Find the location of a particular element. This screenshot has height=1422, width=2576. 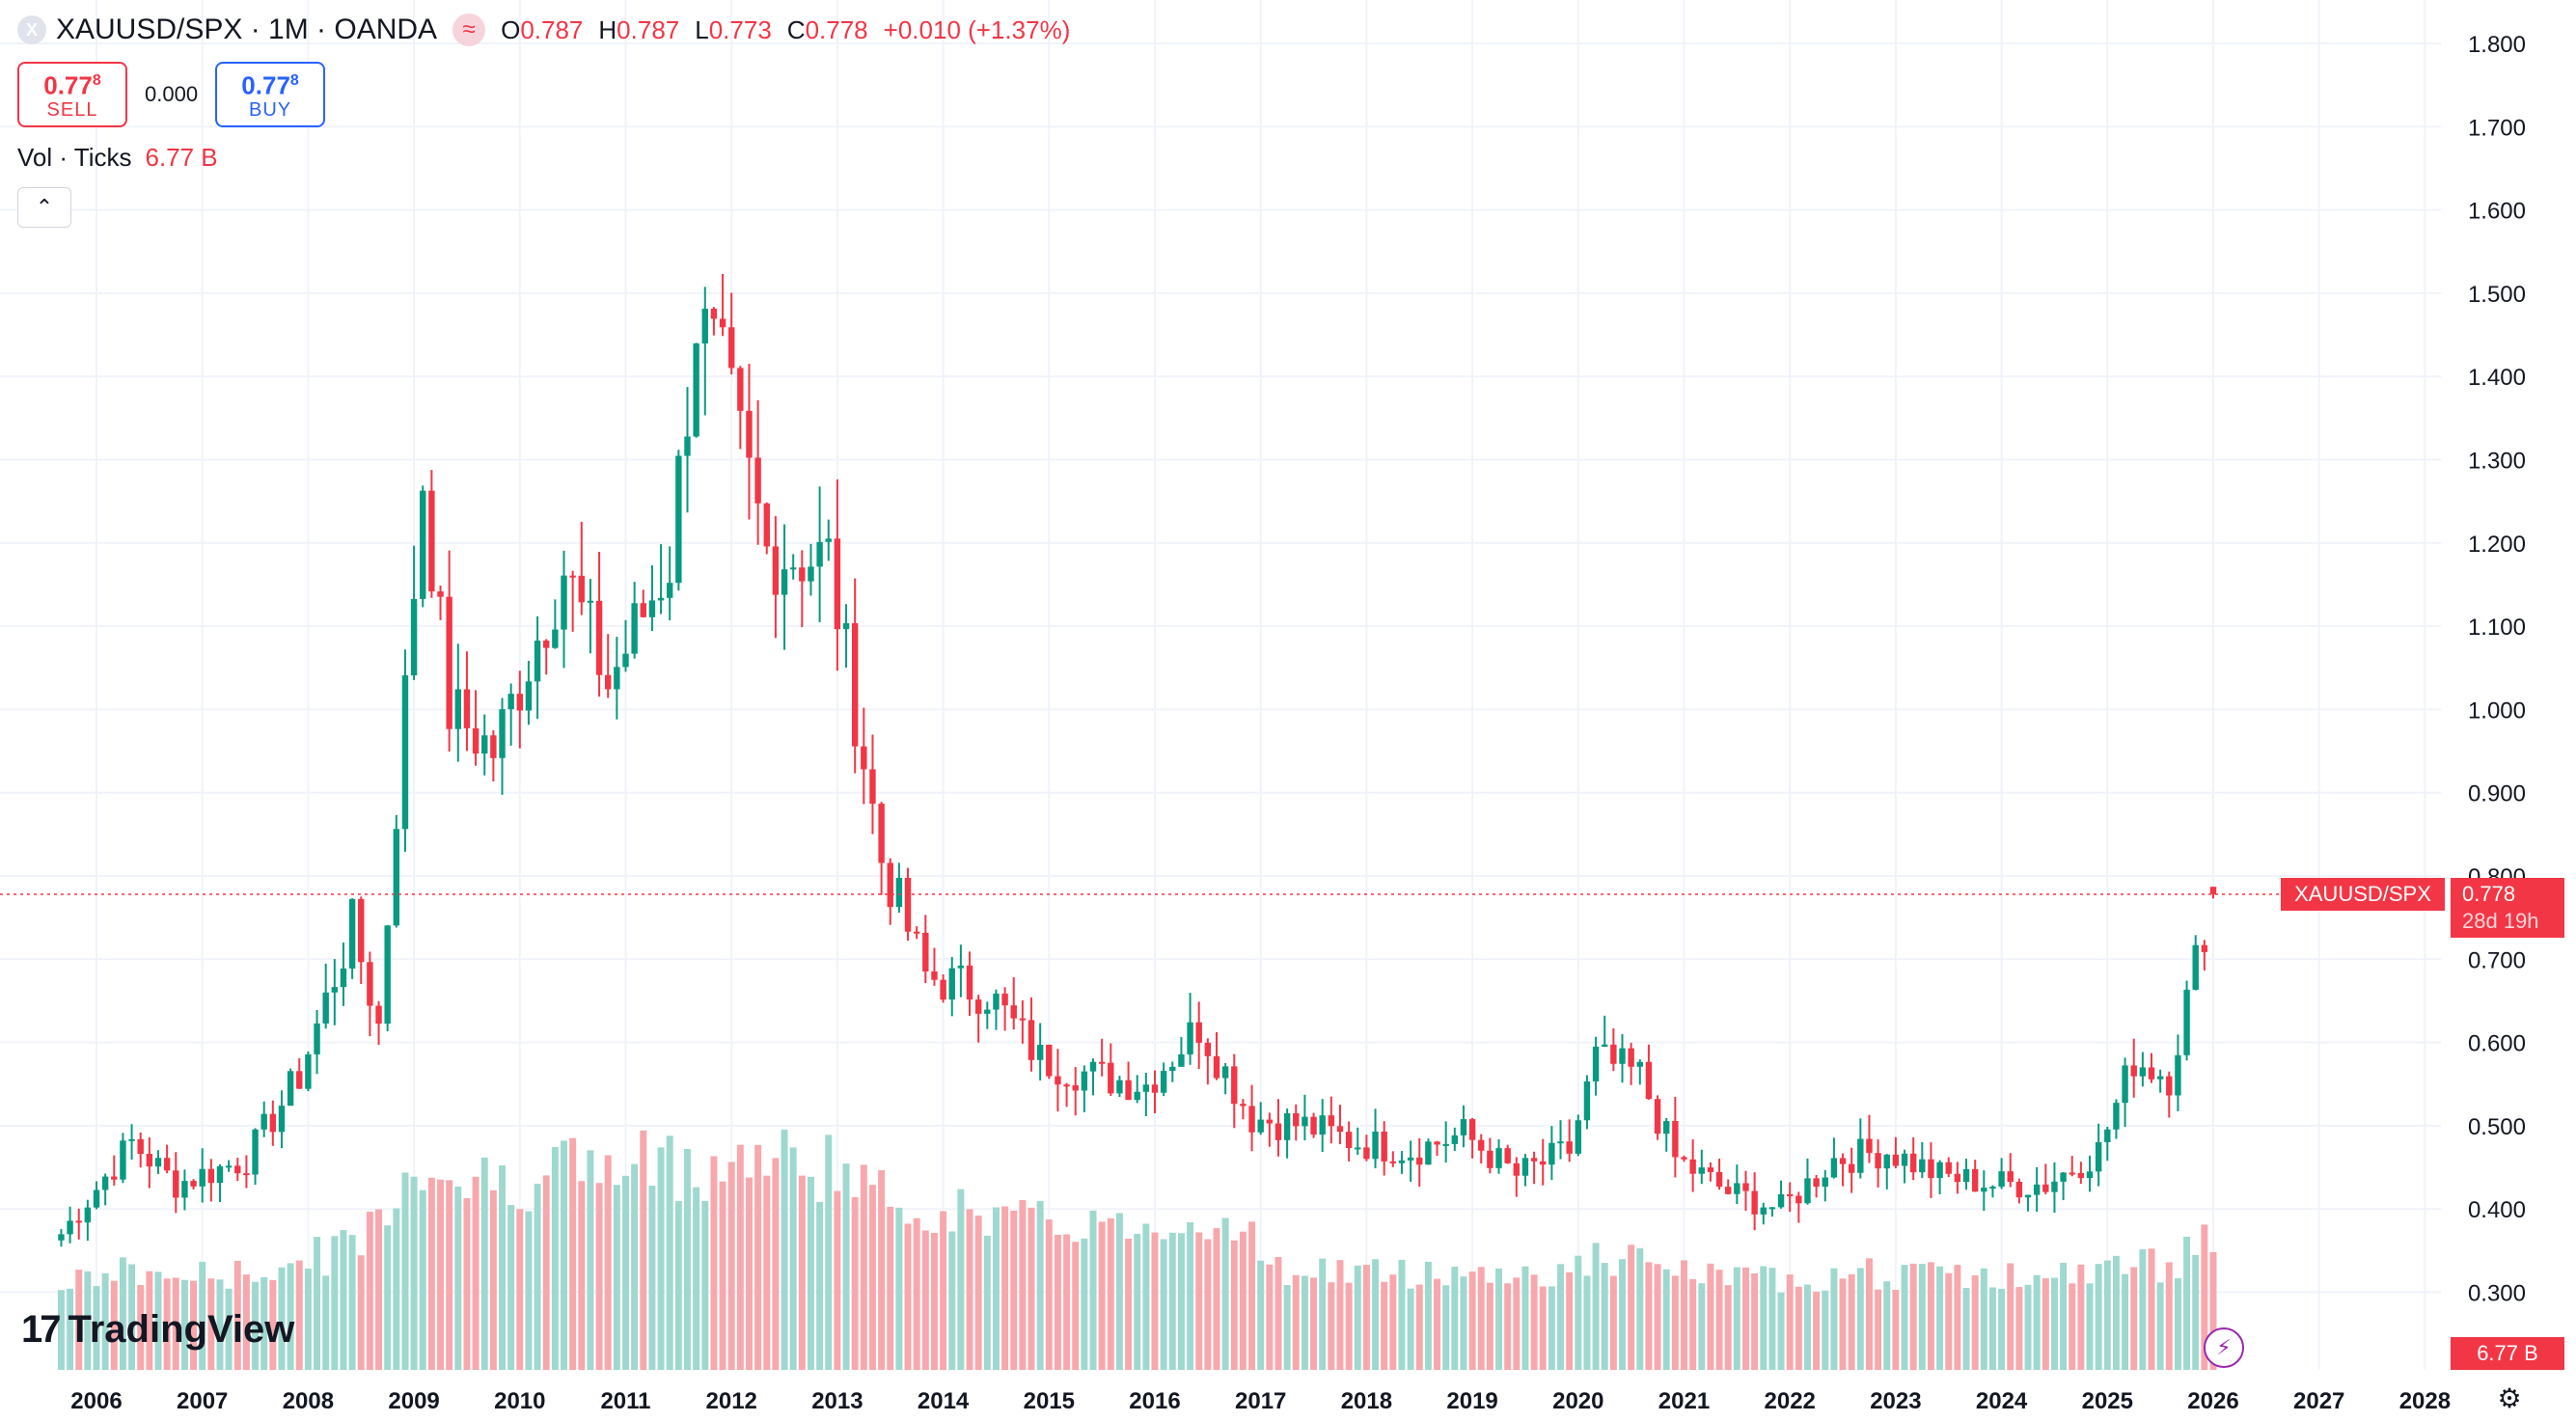

gear-icon: ⚙ is located at coordinates (2509, 1397).